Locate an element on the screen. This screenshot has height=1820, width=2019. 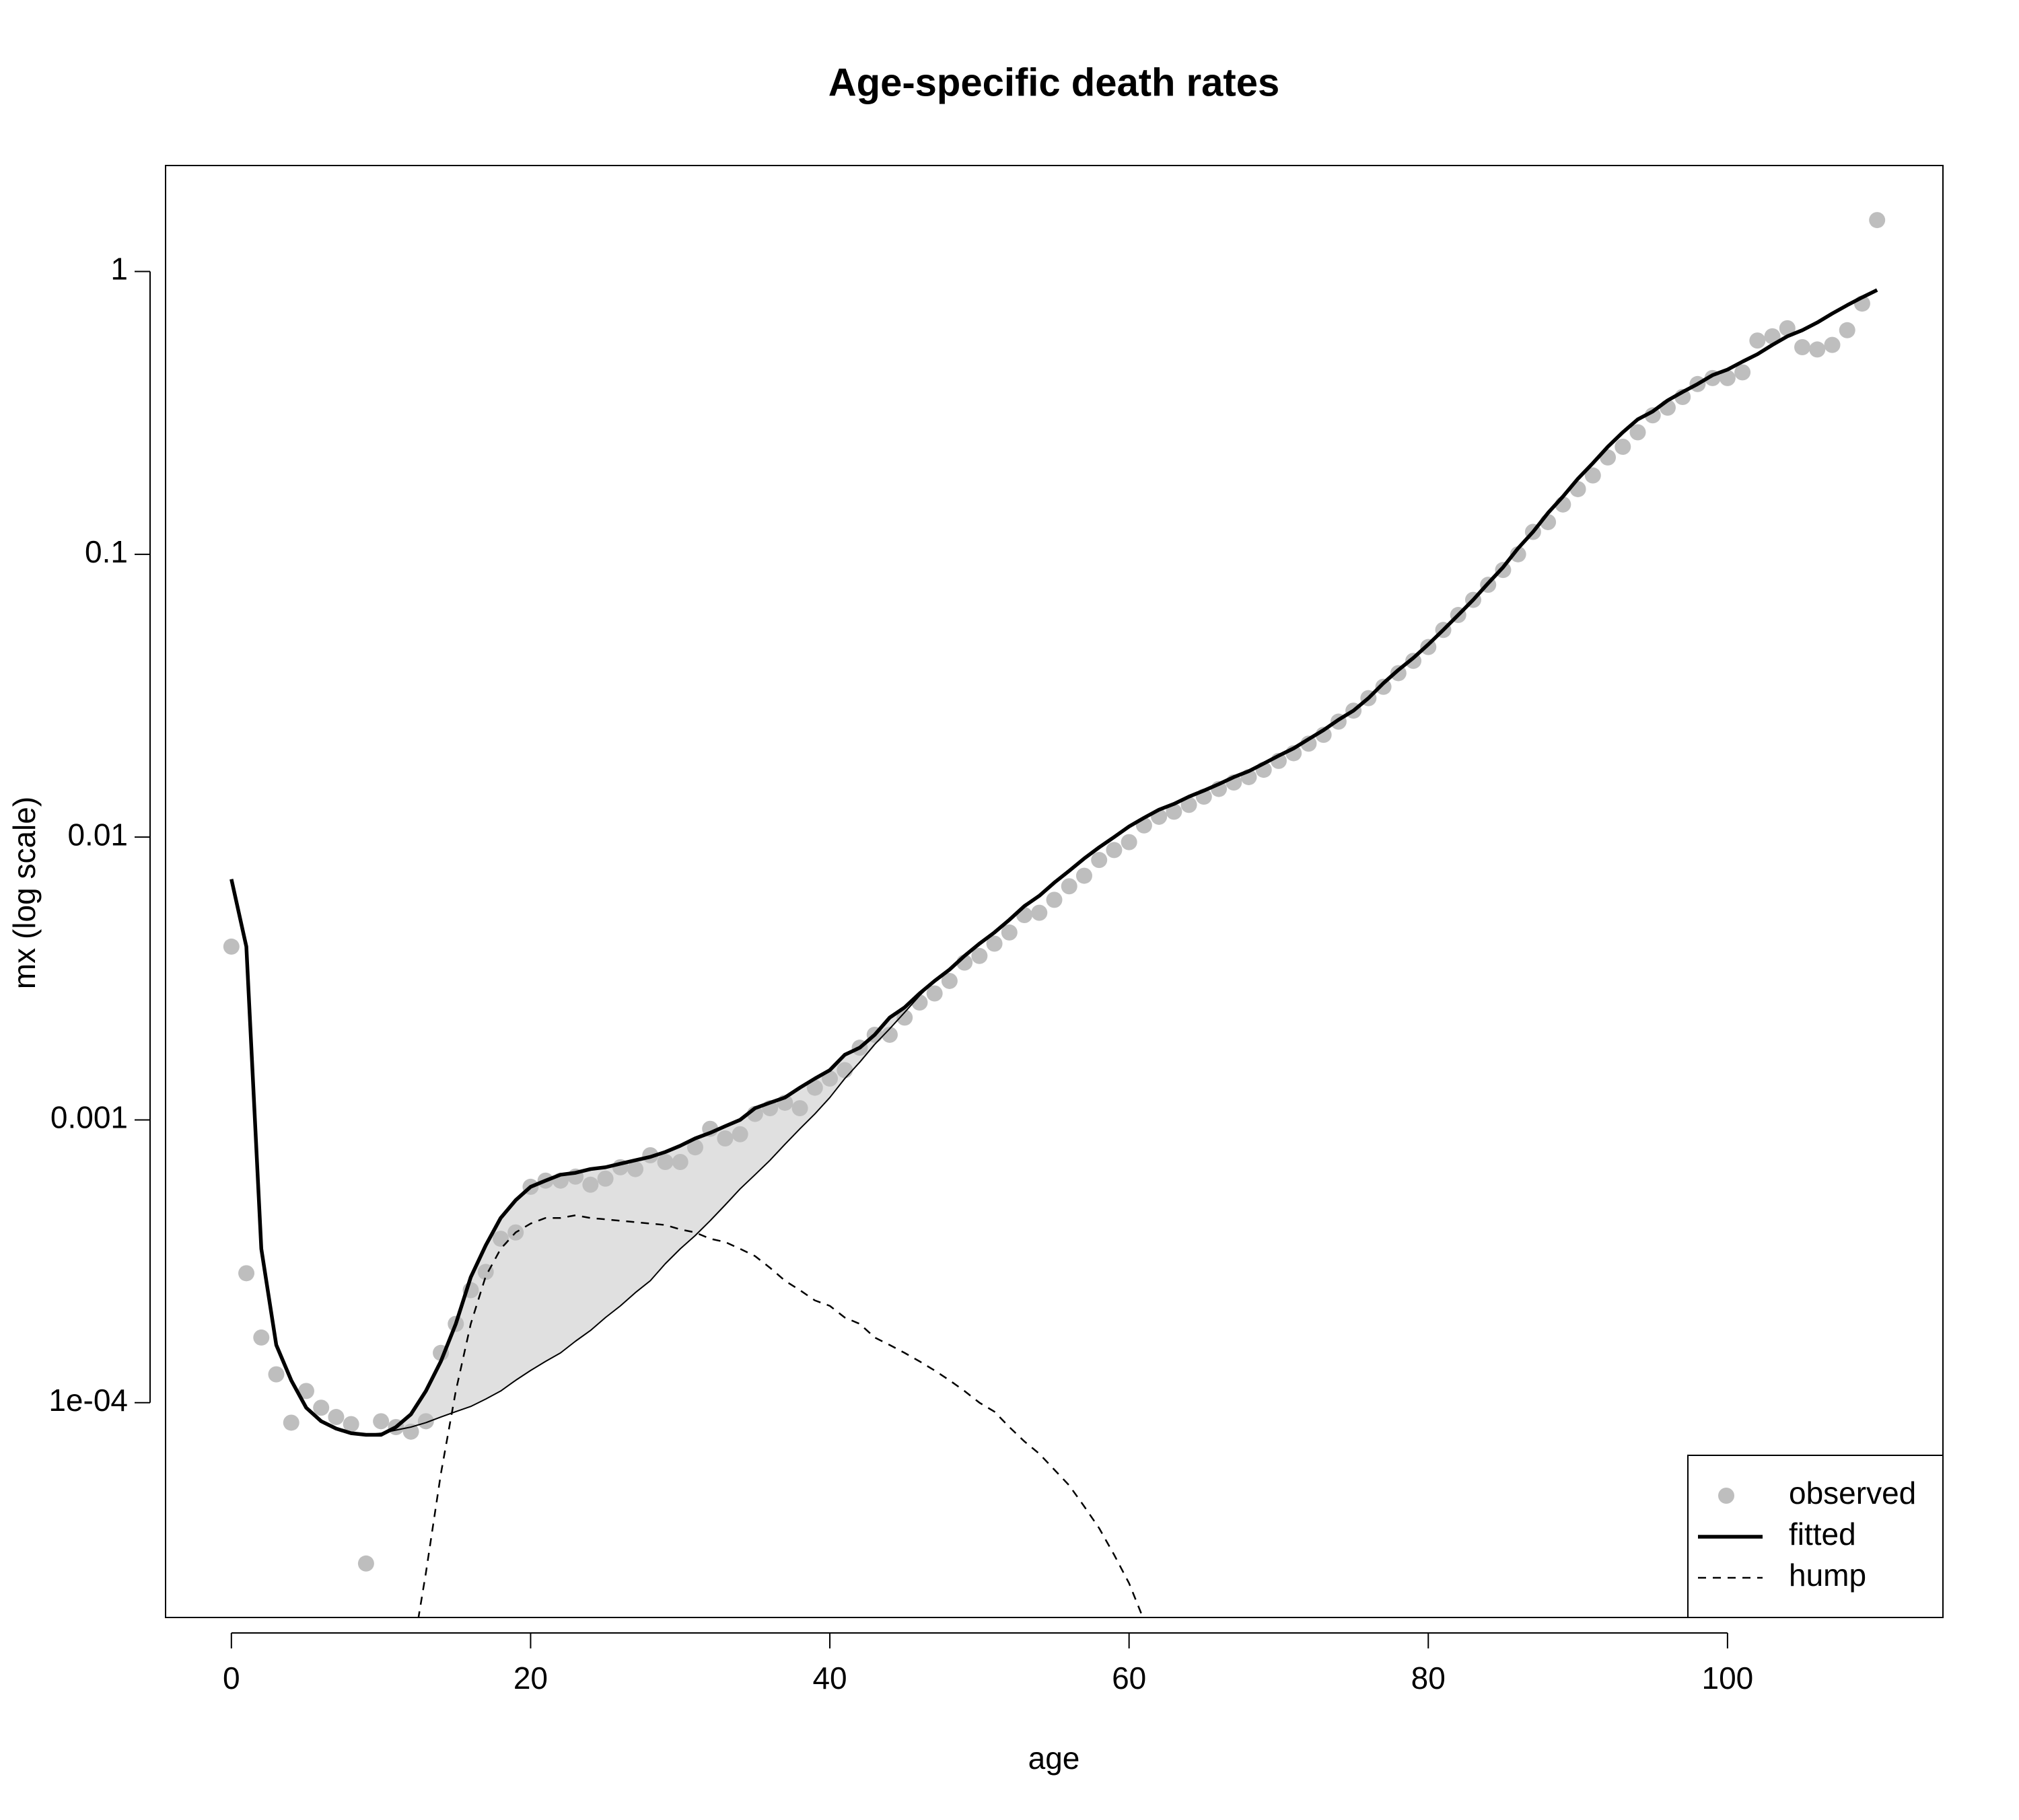
x-tick-label: 80 is located at coordinates (1429, 1678).